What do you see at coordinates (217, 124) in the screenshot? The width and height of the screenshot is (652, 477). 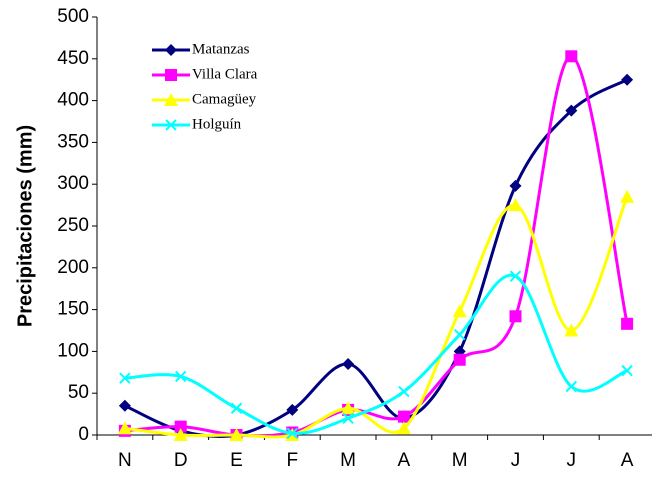 I see `legend-label: Holguín` at bounding box center [217, 124].